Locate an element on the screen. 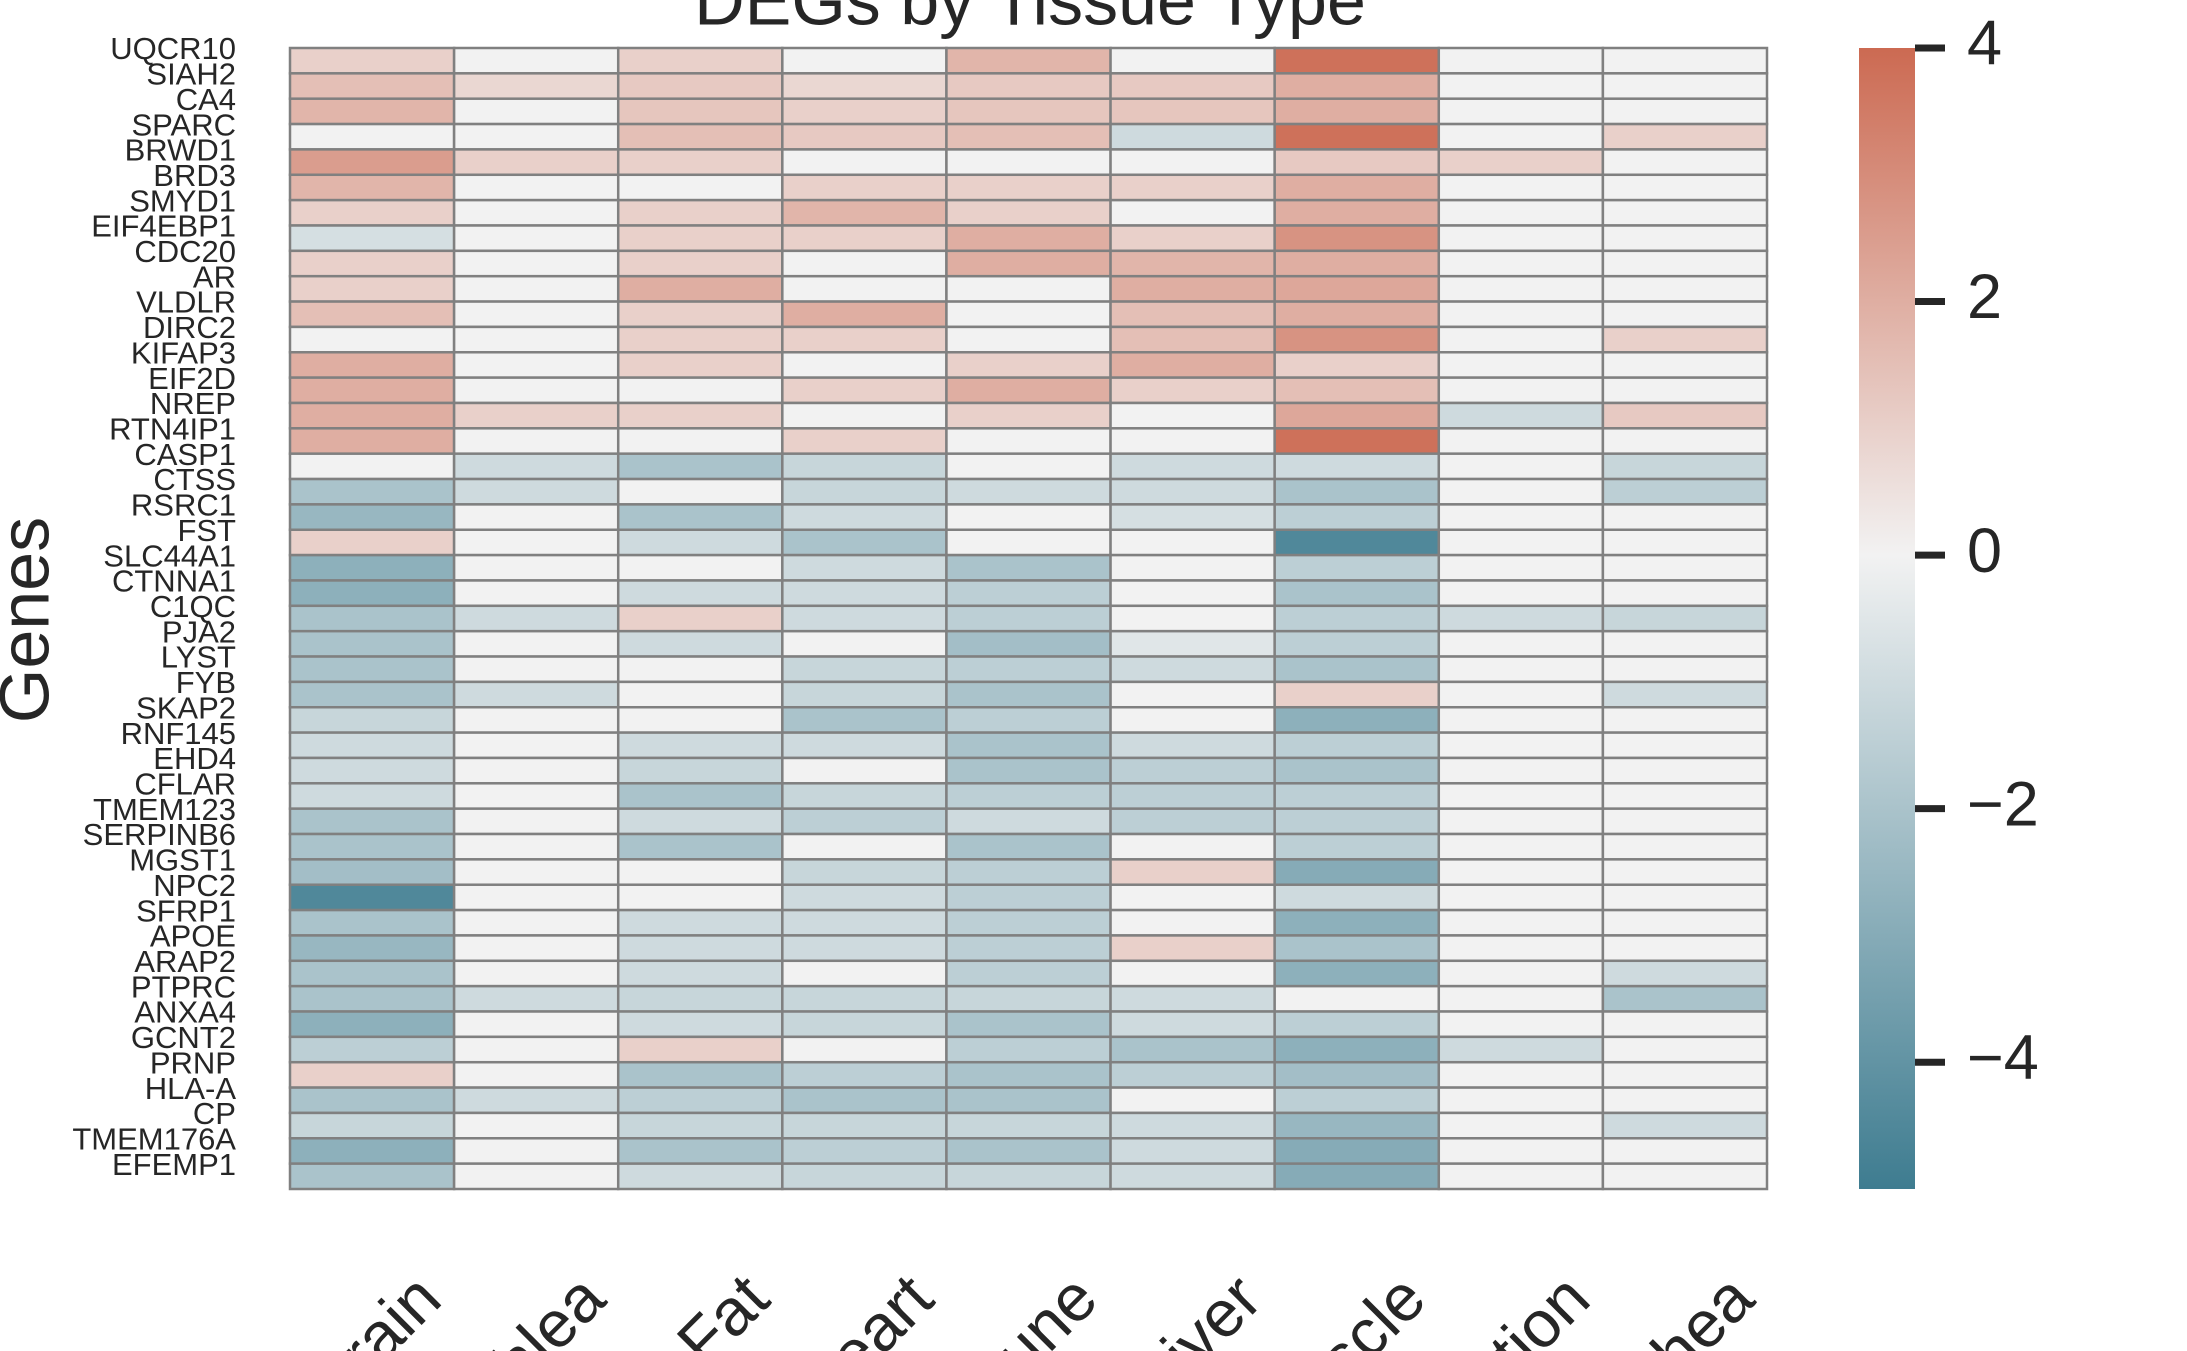  y-tick-label: PTPRC is located at coordinates (183, 986).